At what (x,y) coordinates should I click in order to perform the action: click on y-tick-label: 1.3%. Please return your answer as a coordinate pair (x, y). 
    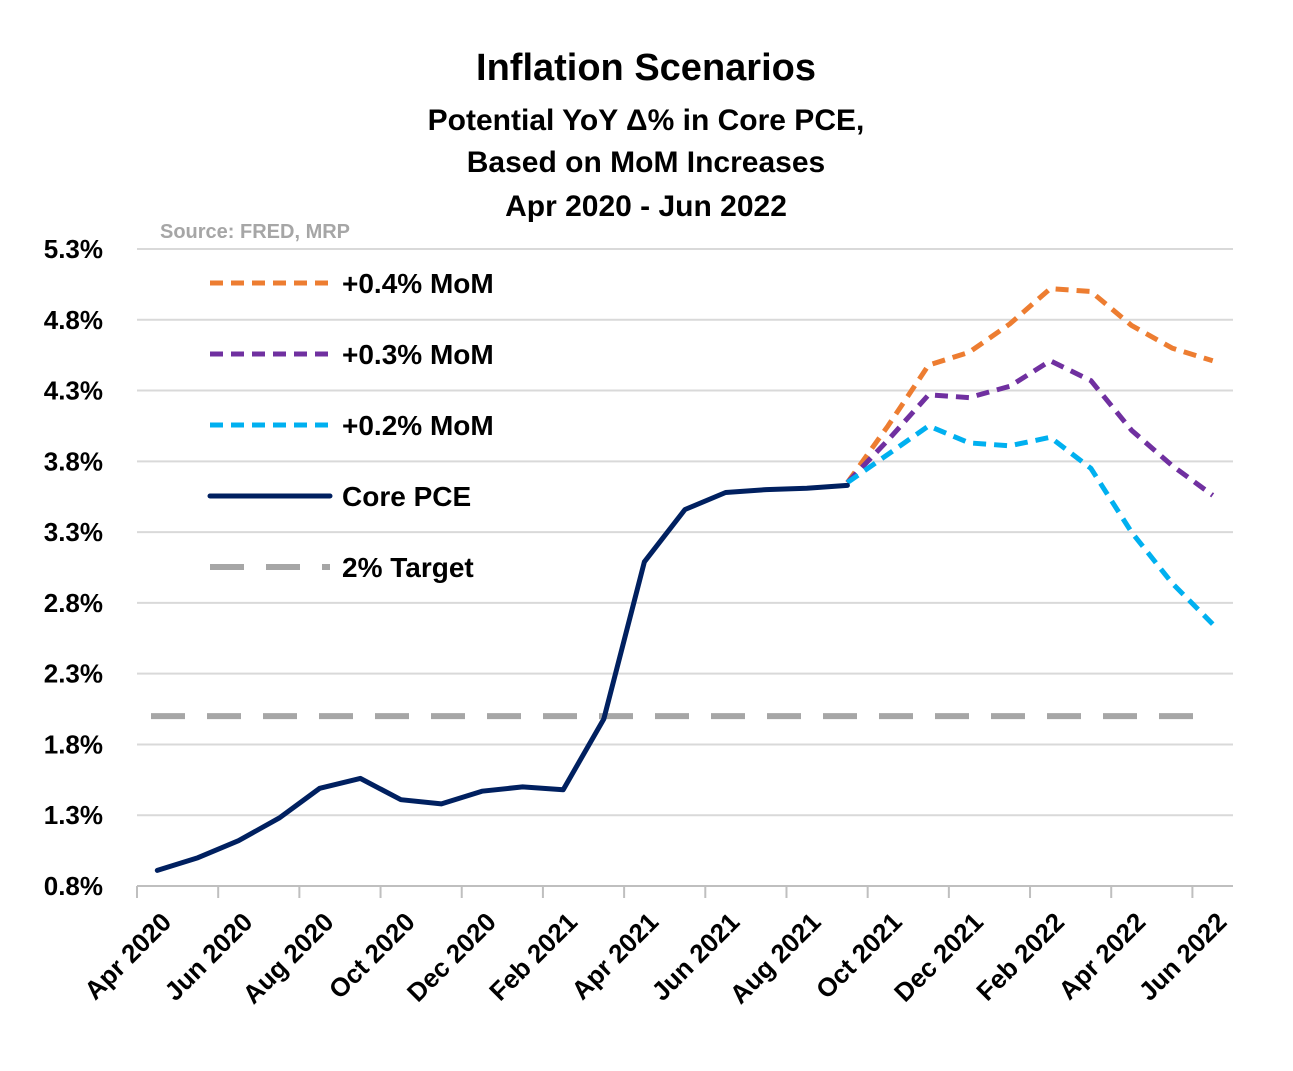
    Looking at the image, I should click on (73, 815).